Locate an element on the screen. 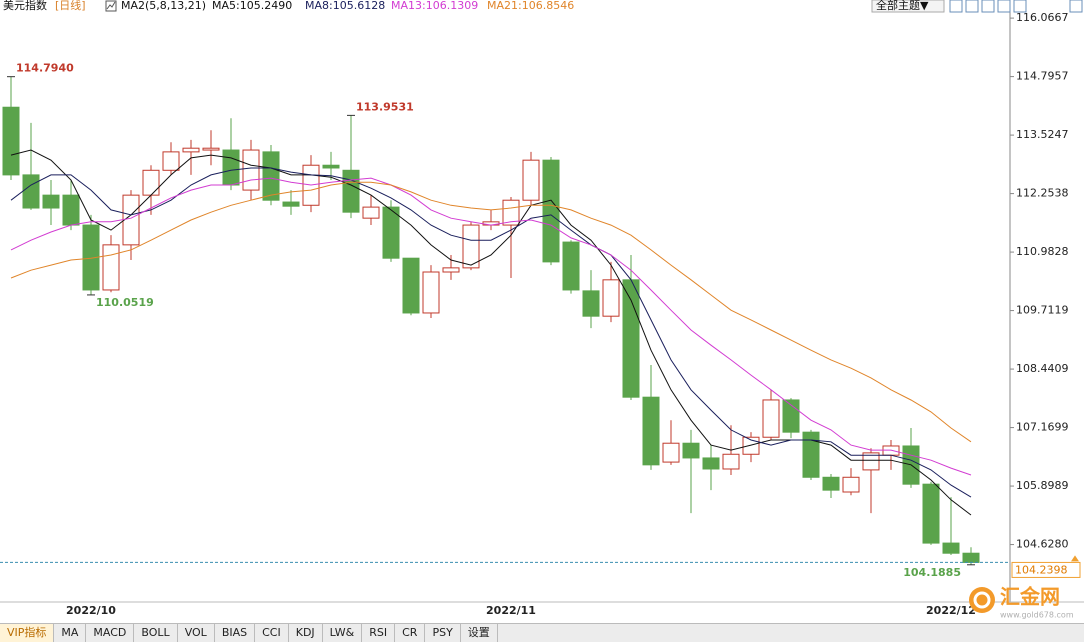 This screenshot has width=1084, height=642. indicator-tab: BIAS is located at coordinates (235, 633).